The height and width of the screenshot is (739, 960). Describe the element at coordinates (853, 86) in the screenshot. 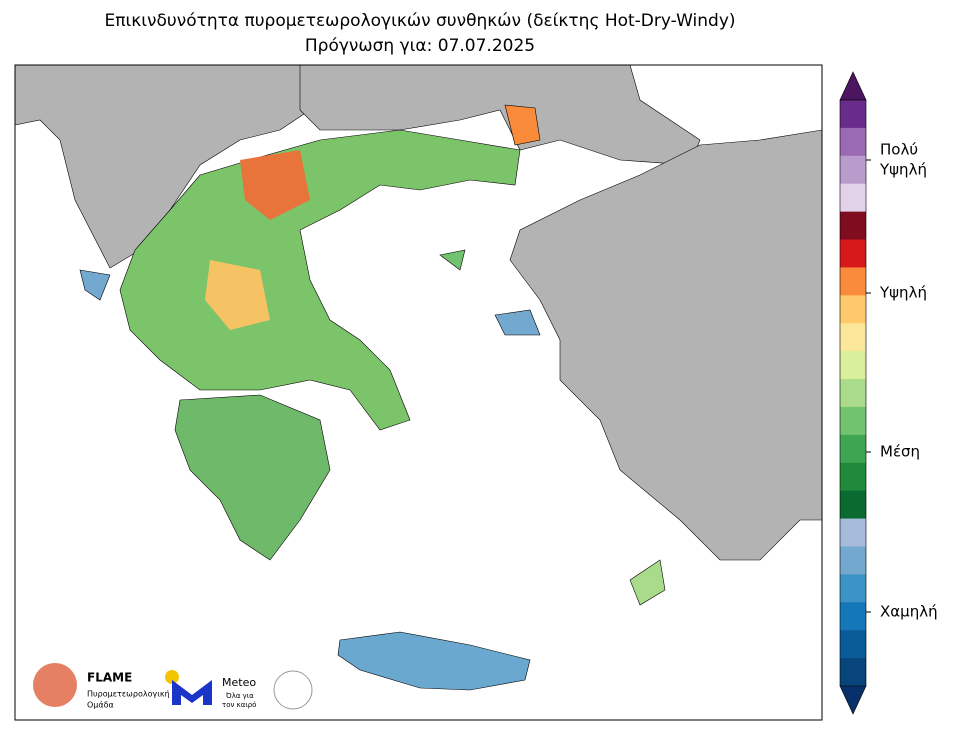

I see `colorbar-over` at that location.